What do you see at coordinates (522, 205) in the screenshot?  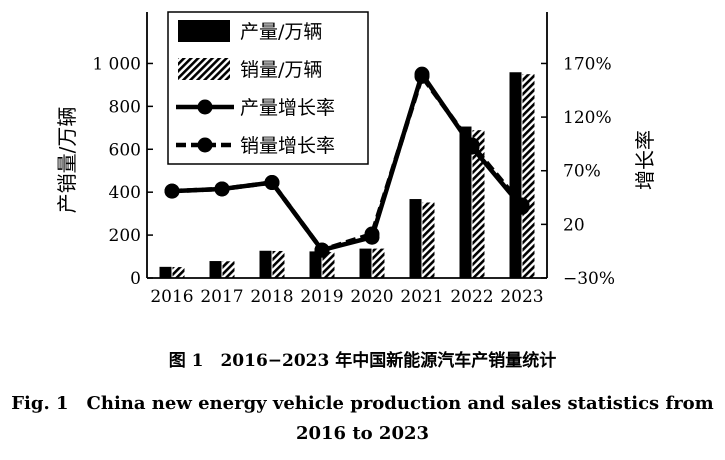 I see `point-sales-growth-2023` at bounding box center [522, 205].